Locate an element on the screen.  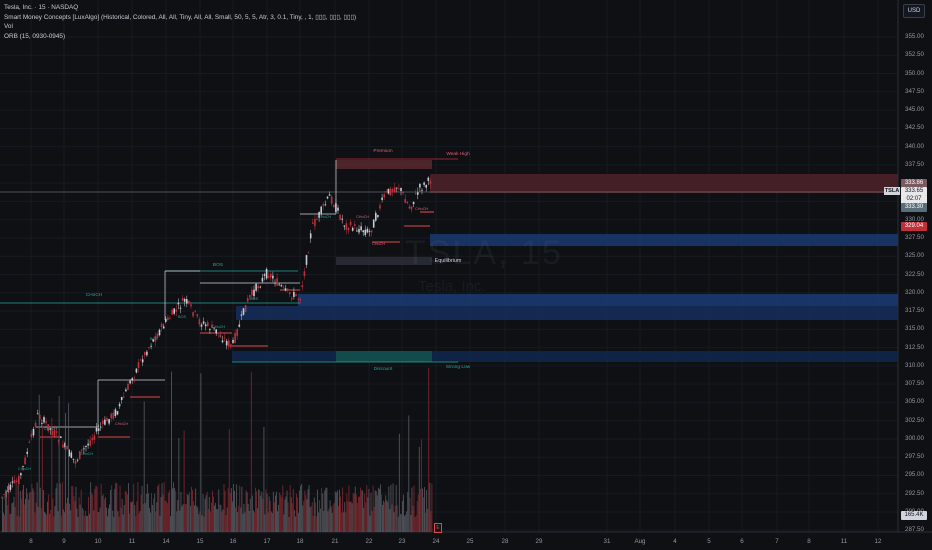
legend-volume: Vol is located at coordinates (8, 26).